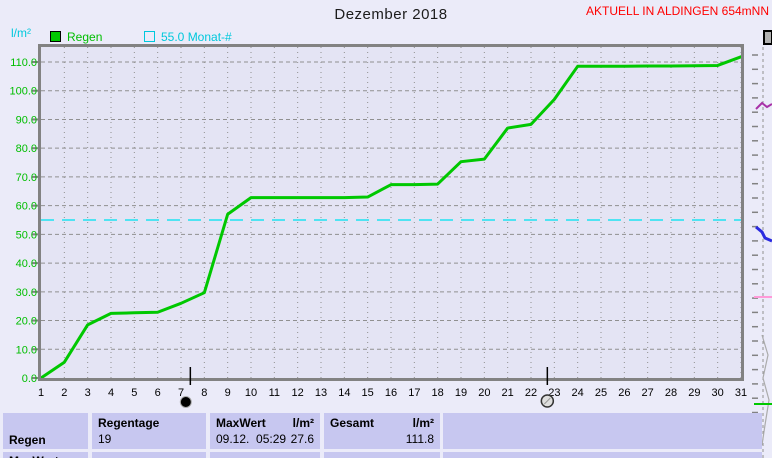  What do you see at coordinates (438, 393) in the screenshot?
I see `svg-text: 18` at bounding box center [438, 393].